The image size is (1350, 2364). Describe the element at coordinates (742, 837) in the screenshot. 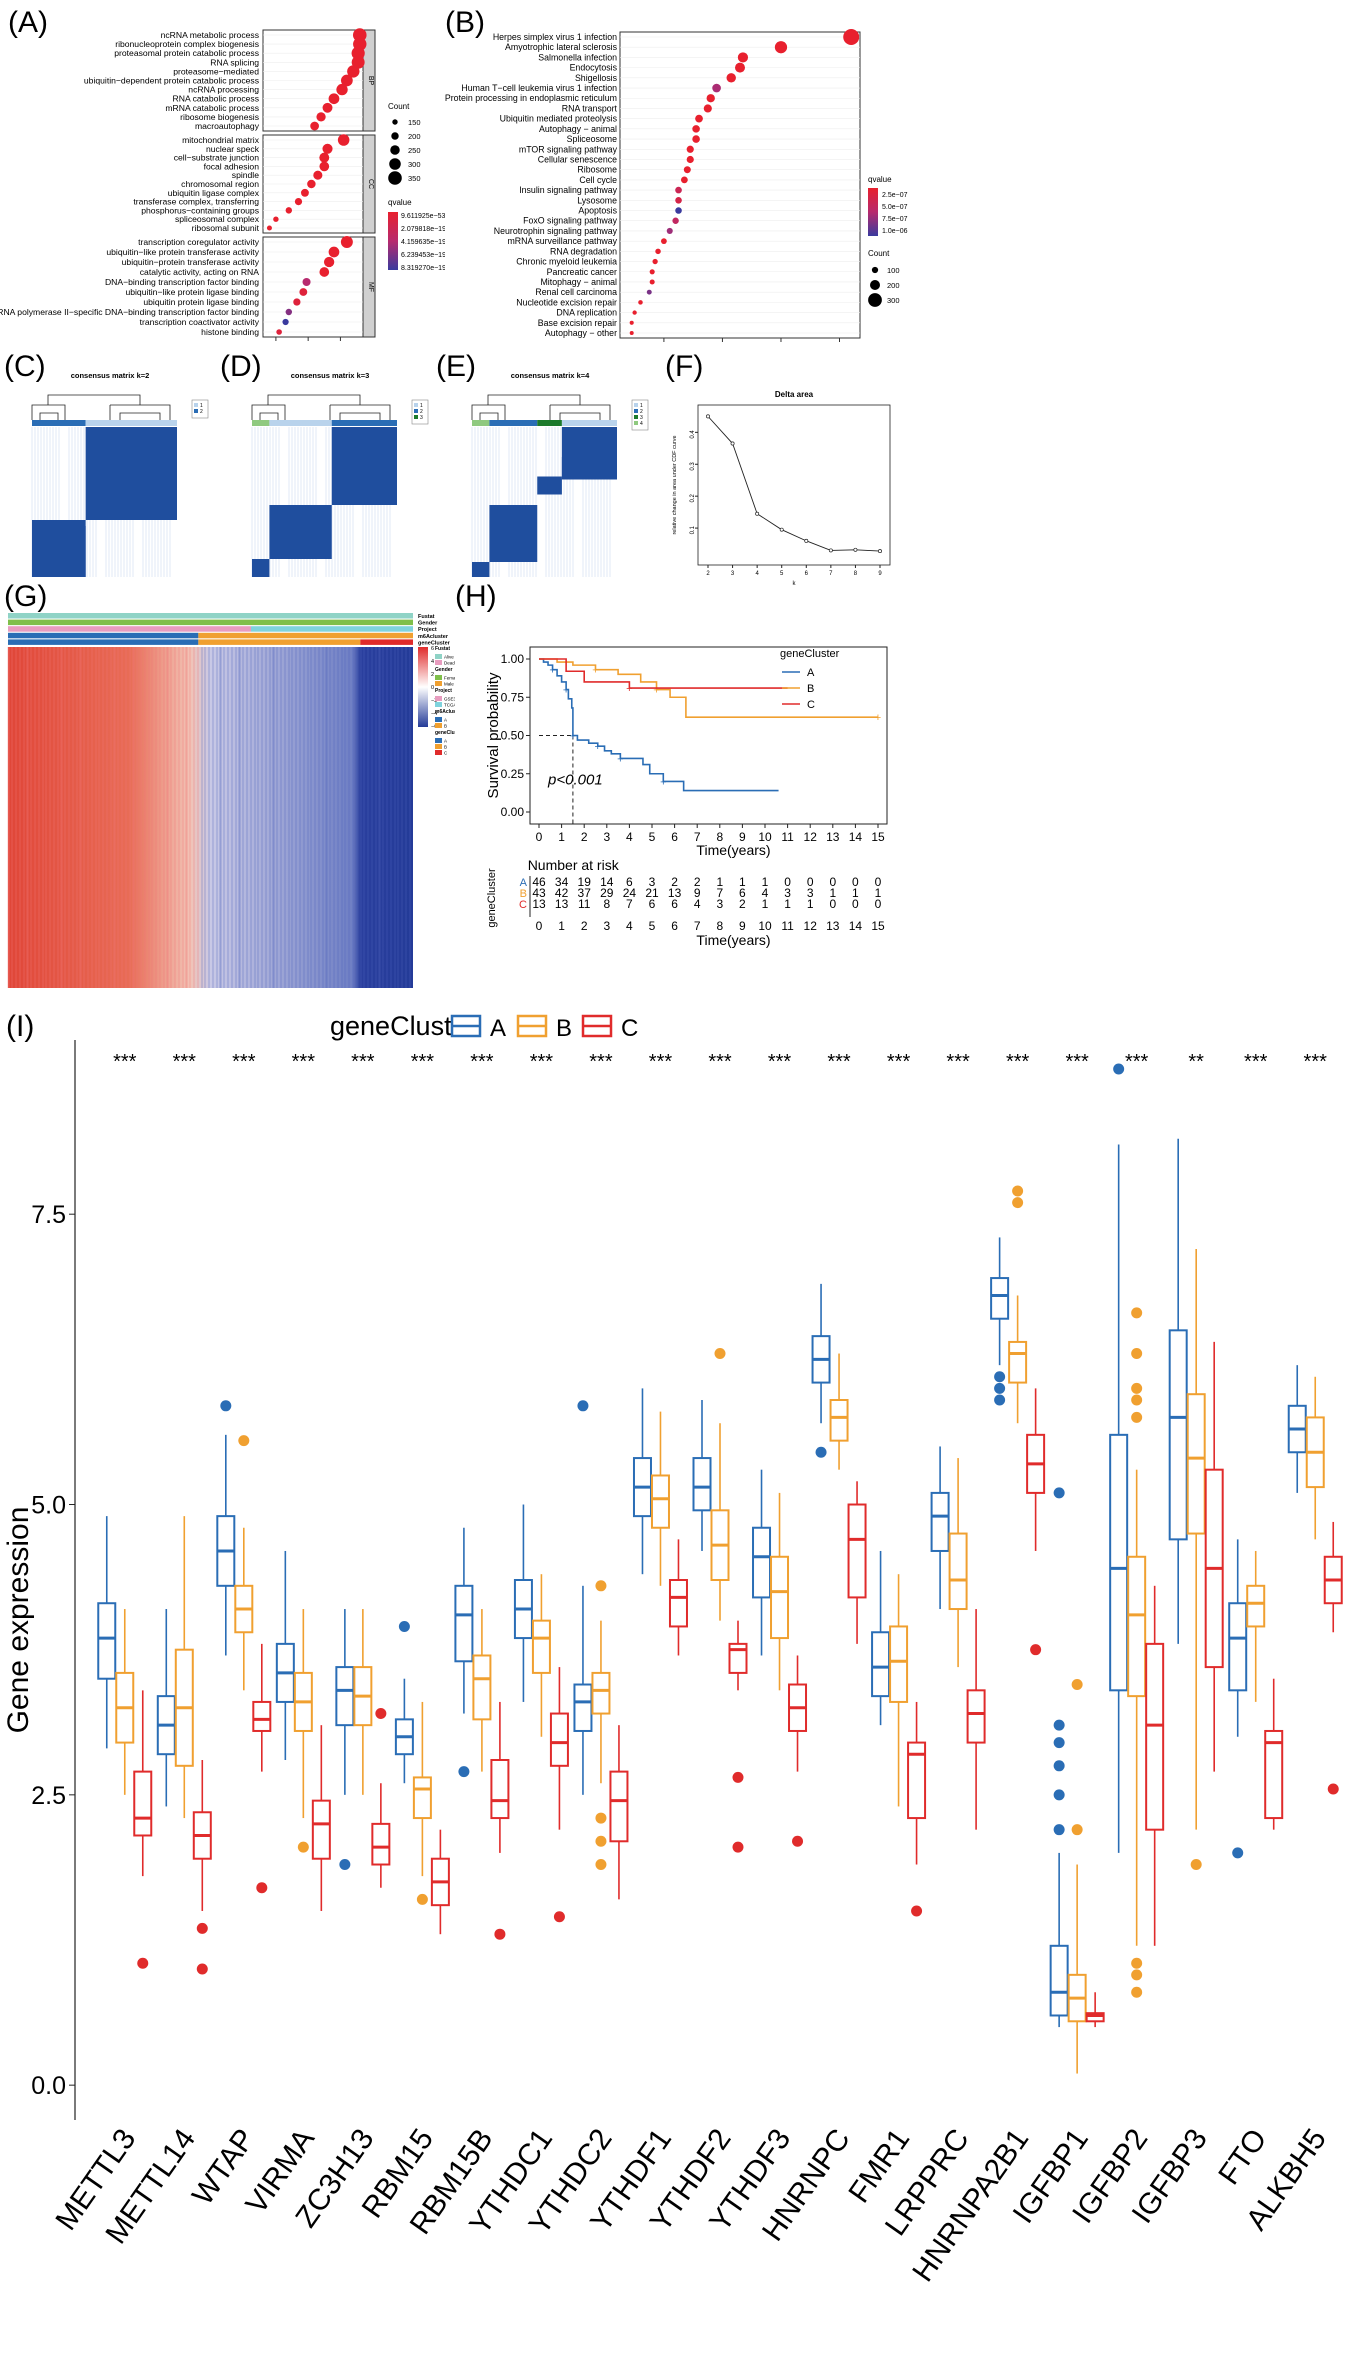

I see `x-tick-label: 9` at that location.